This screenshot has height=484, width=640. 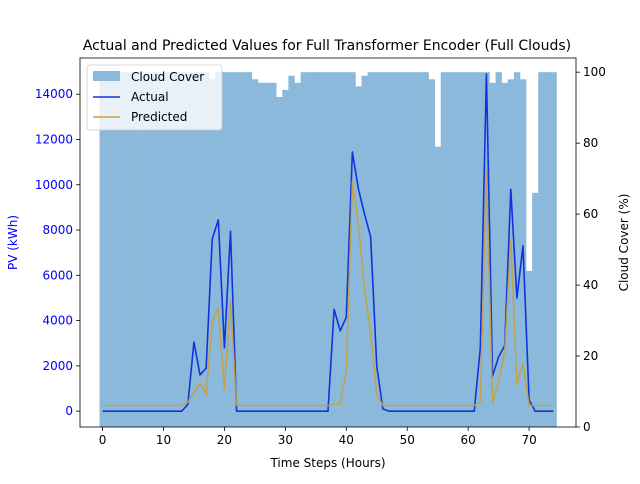 I want to click on x-tick-label: 50, so click(x=407, y=440).